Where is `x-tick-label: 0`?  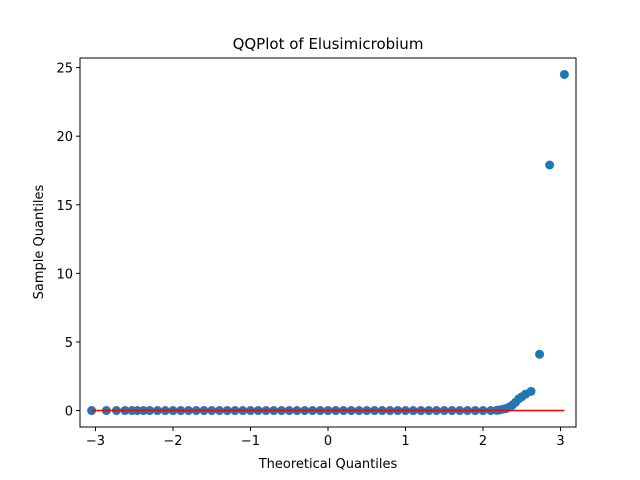
x-tick-label: 0 is located at coordinates (328, 441).